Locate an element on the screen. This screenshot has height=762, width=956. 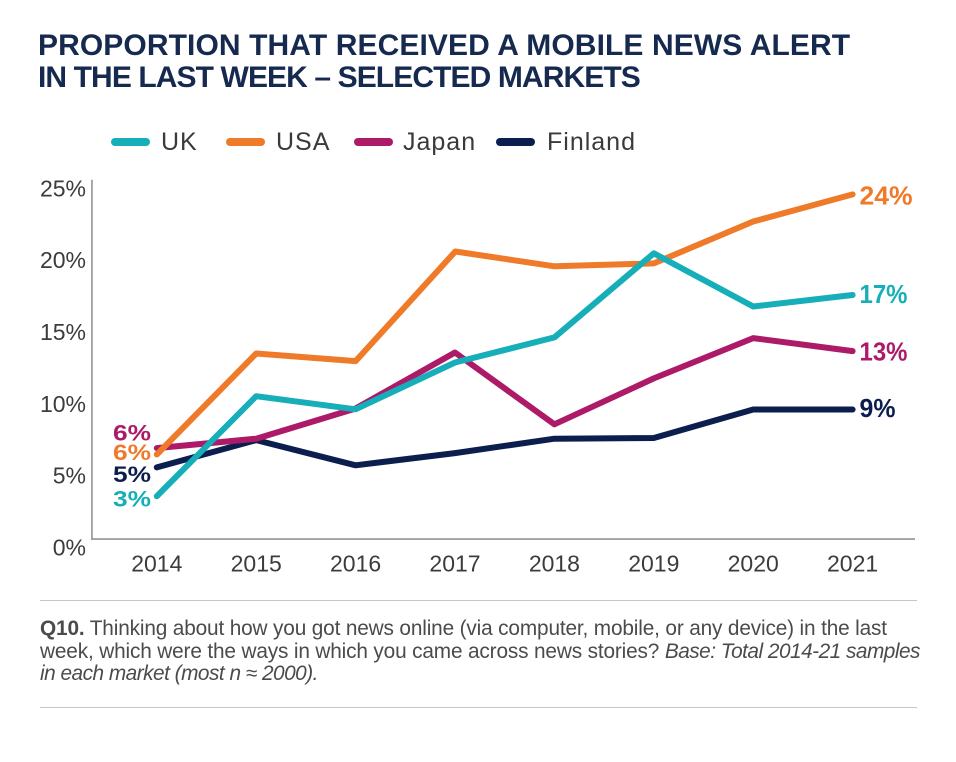
svg-text: 2020 is located at coordinates (753, 564).